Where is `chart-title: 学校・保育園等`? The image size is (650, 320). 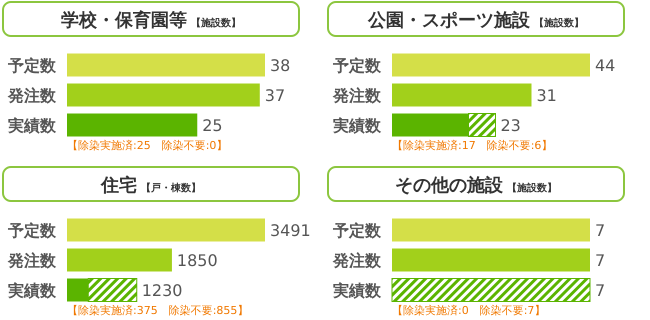
chart-title: 学校・保育園等 is located at coordinates (124, 20).